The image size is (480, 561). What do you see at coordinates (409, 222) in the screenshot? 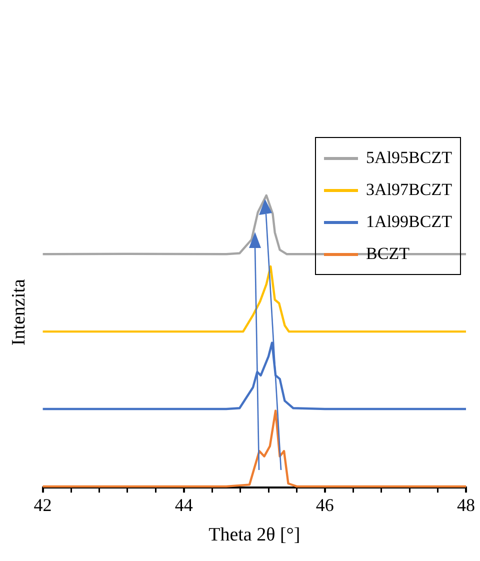
I see `legend-label: 1Al99BCZT` at bounding box center [409, 222].